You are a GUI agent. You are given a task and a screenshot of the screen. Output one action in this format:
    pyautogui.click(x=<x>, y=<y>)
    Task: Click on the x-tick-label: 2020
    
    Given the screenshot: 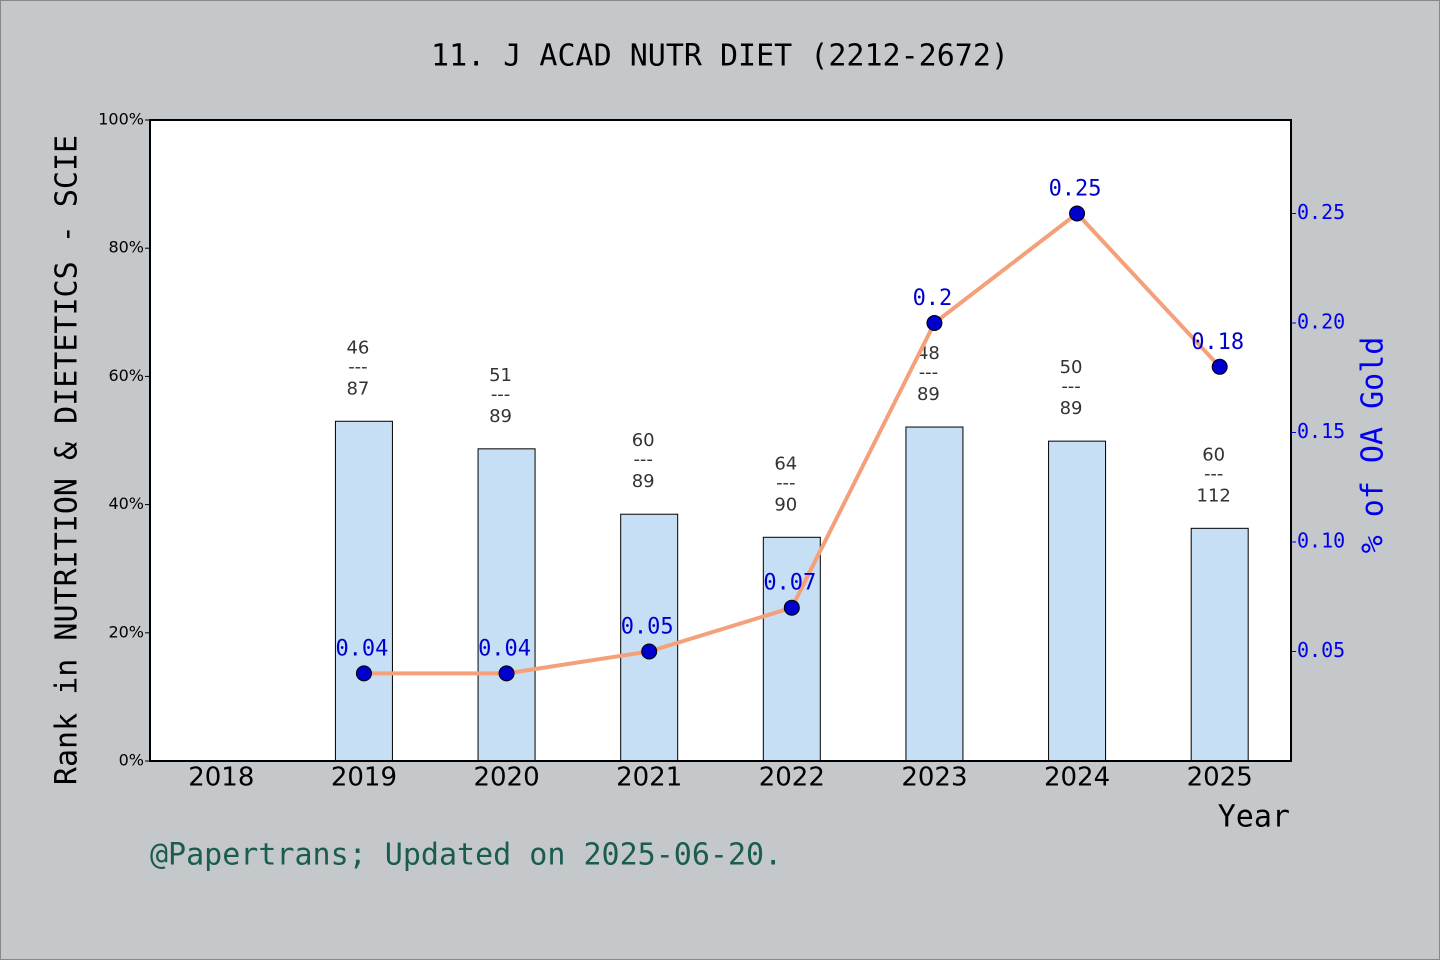 What is the action you would take?
    pyautogui.click(x=506, y=778)
    